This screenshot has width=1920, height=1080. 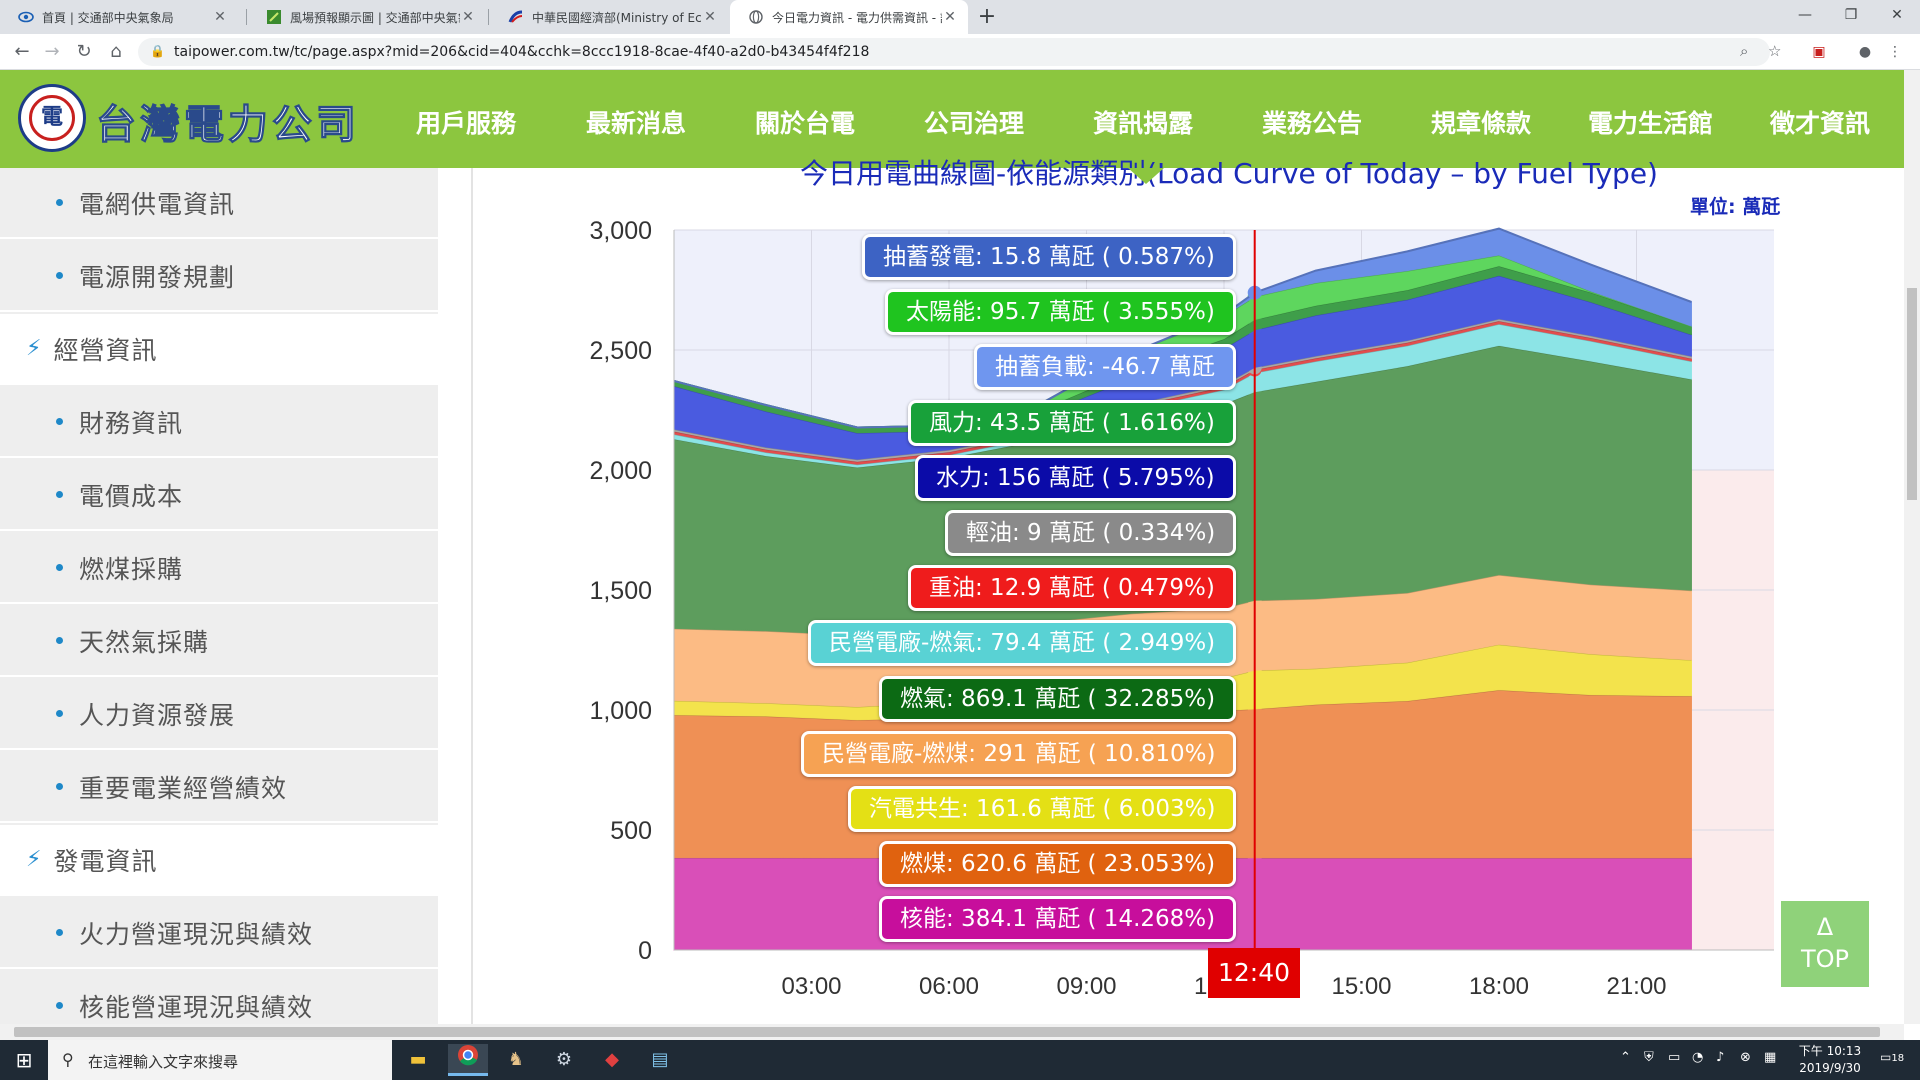 I want to click on sidebar-item-label: 核能營運現況與績效, so click(x=196, y=1007).